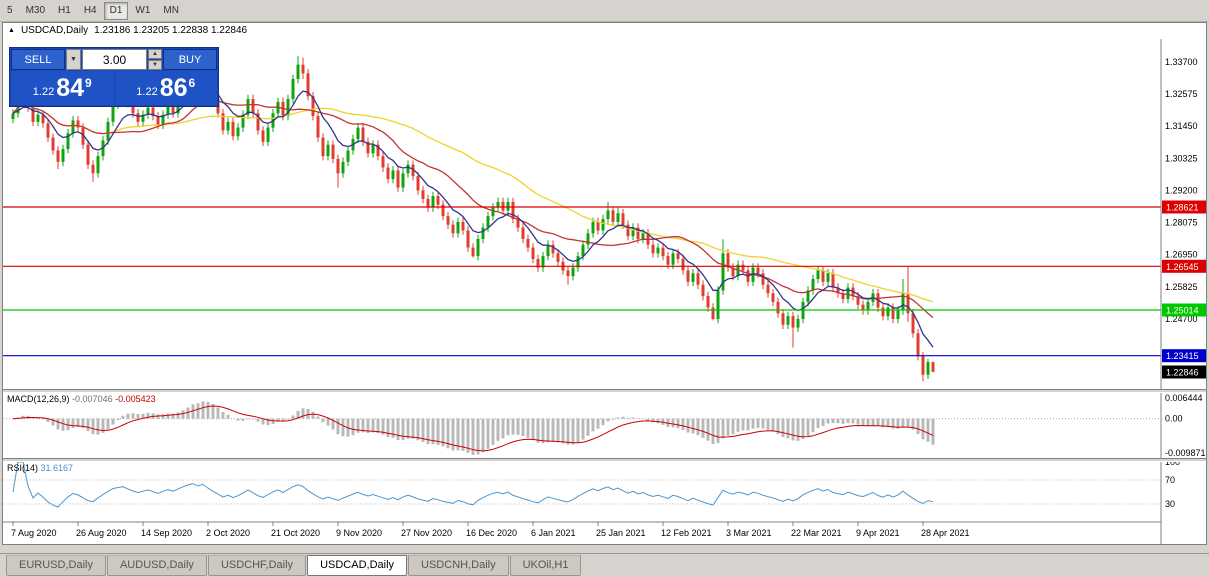  I want to click on rsi-axis-label: 70, so click(1170, 480).